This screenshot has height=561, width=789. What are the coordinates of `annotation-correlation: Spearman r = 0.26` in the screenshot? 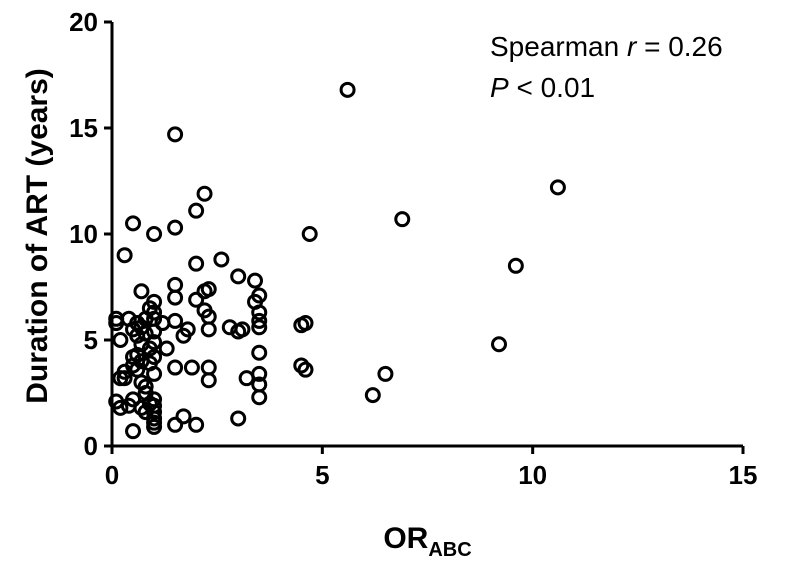 It's located at (606, 46).